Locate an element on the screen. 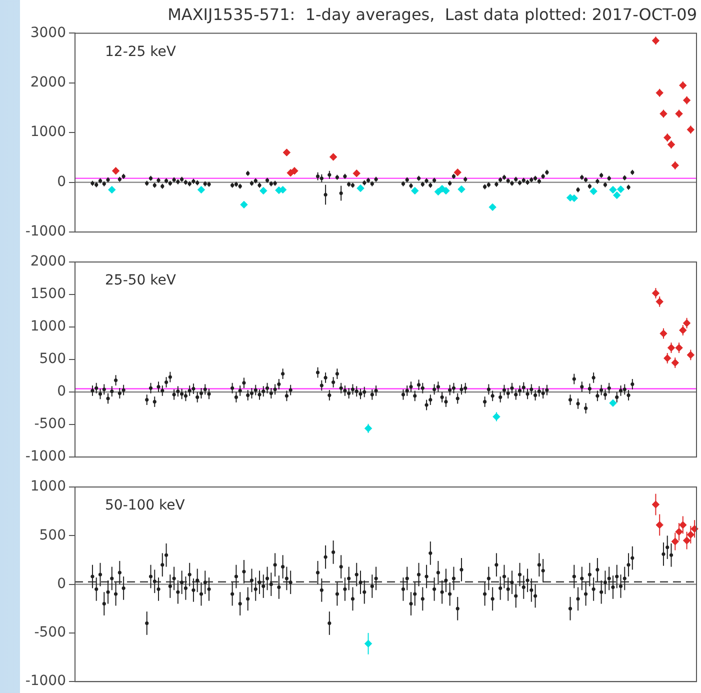 Image resolution: width=701 pixels, height=693 pixels. chart-title: MAXIJ1535-571: 1-day averages, Last data plotted: 2017-OCT-09 is located at coordinates (432, 14).